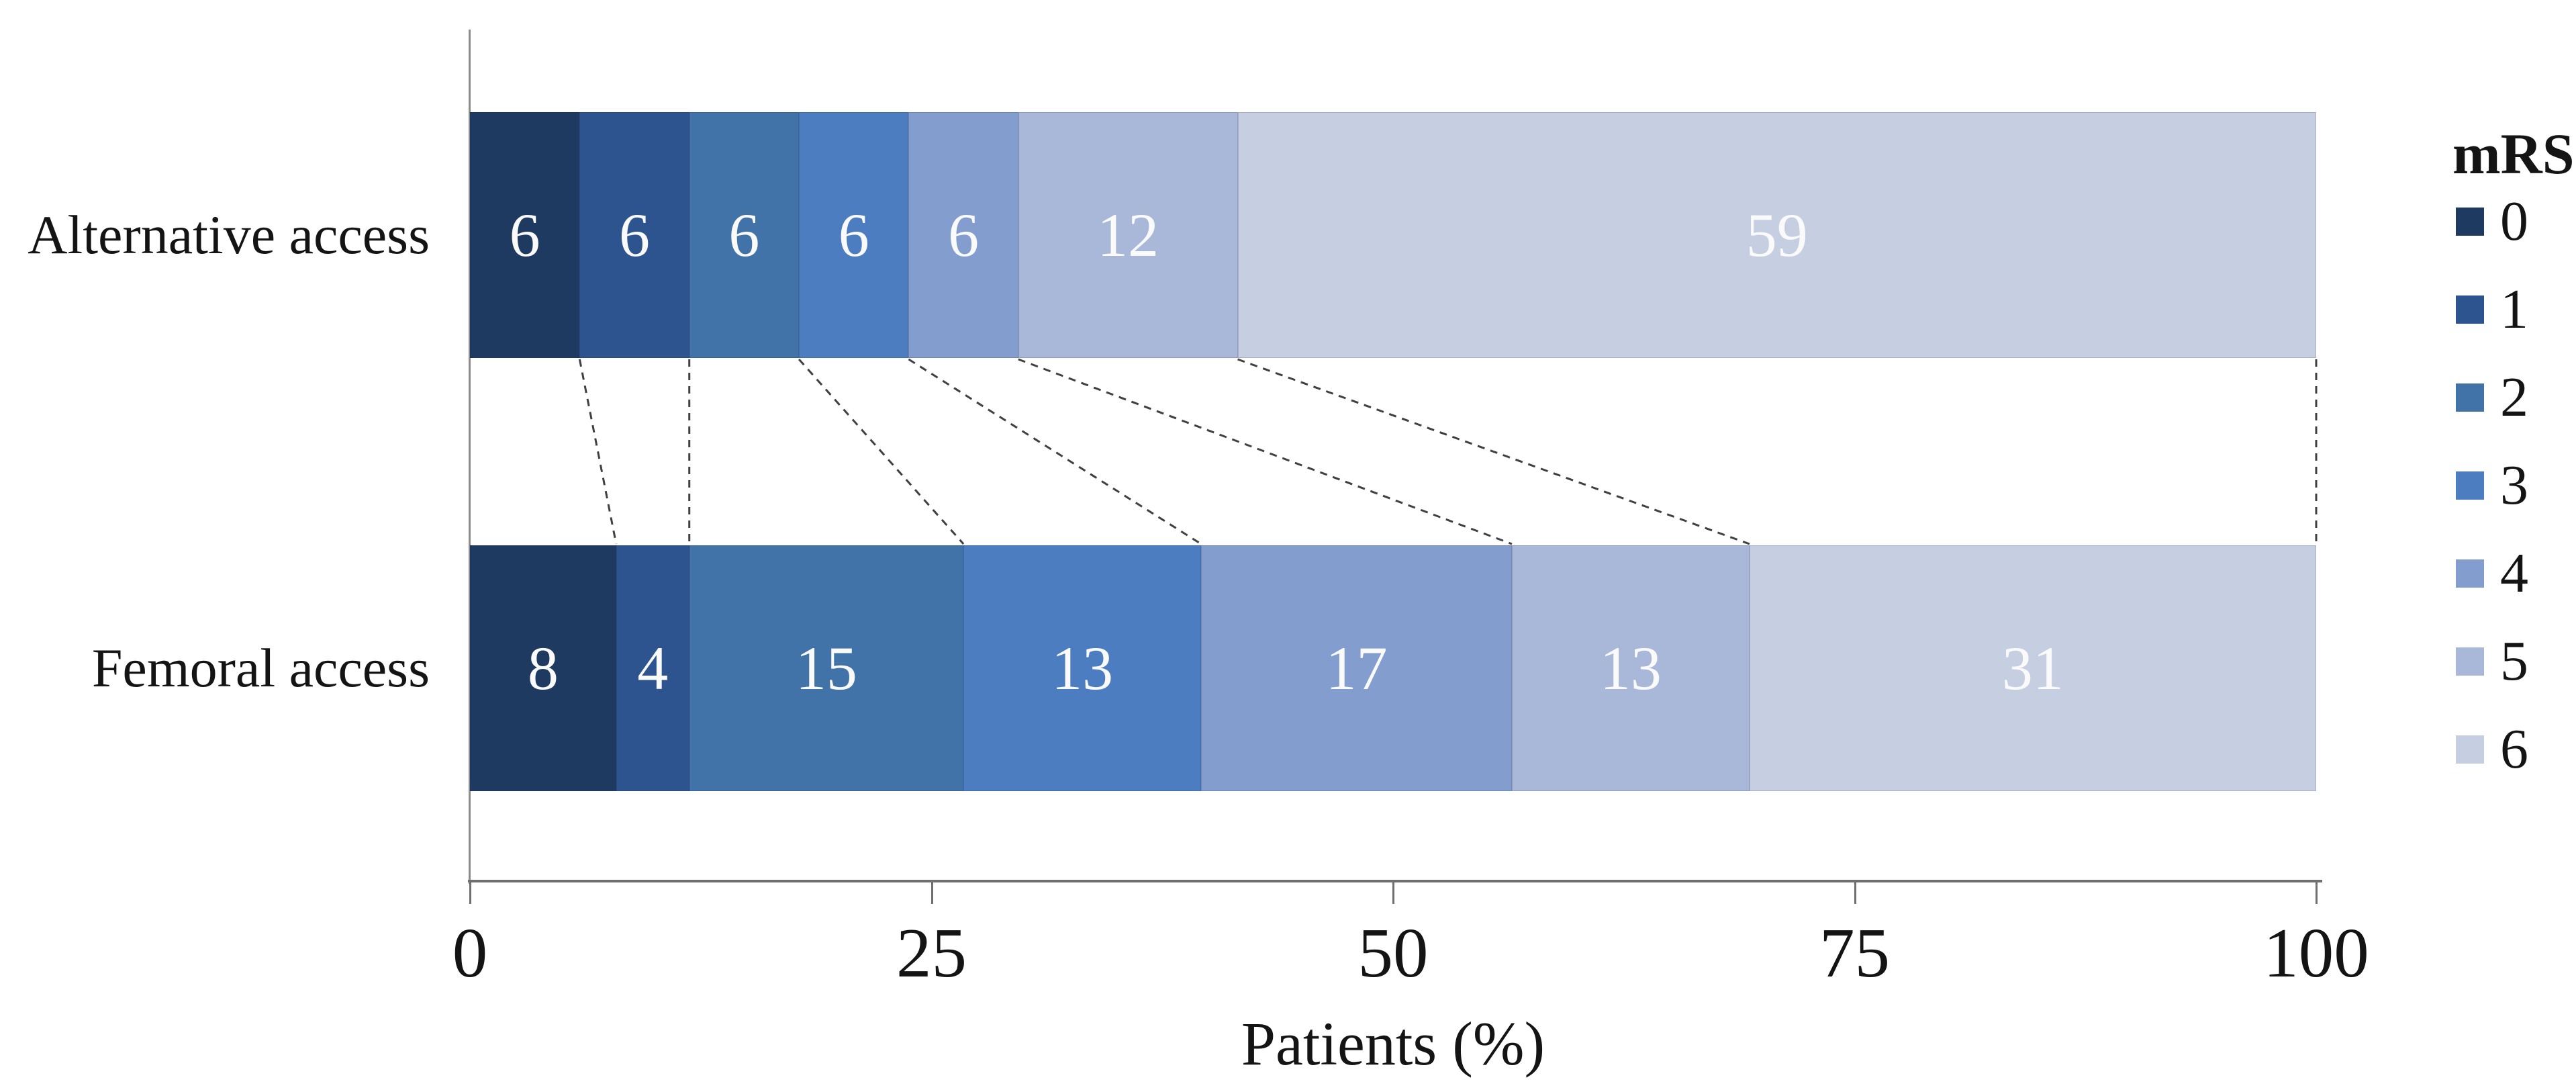  I want to click on segment-value-label: 4, so click(653, 668).